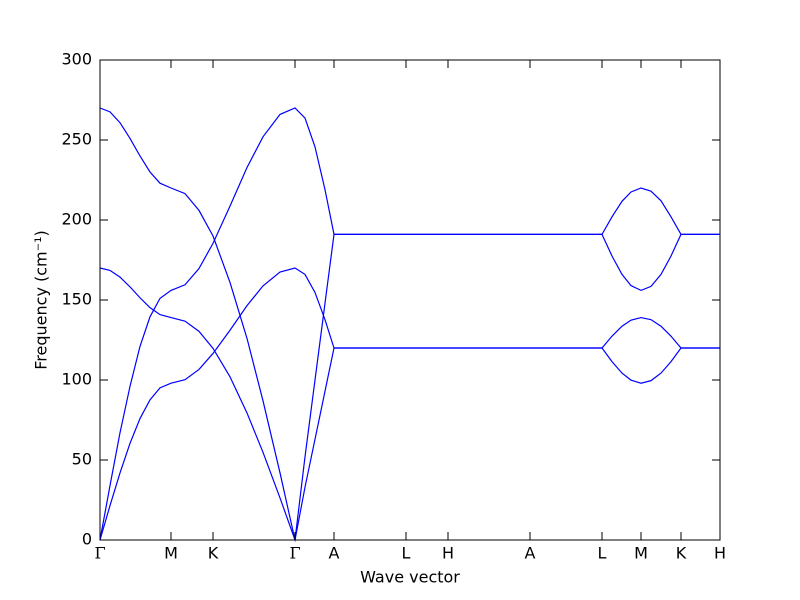 This screenshot has width=800, height=600. I want to click on y-tick-label: 0, so click(87, 539).